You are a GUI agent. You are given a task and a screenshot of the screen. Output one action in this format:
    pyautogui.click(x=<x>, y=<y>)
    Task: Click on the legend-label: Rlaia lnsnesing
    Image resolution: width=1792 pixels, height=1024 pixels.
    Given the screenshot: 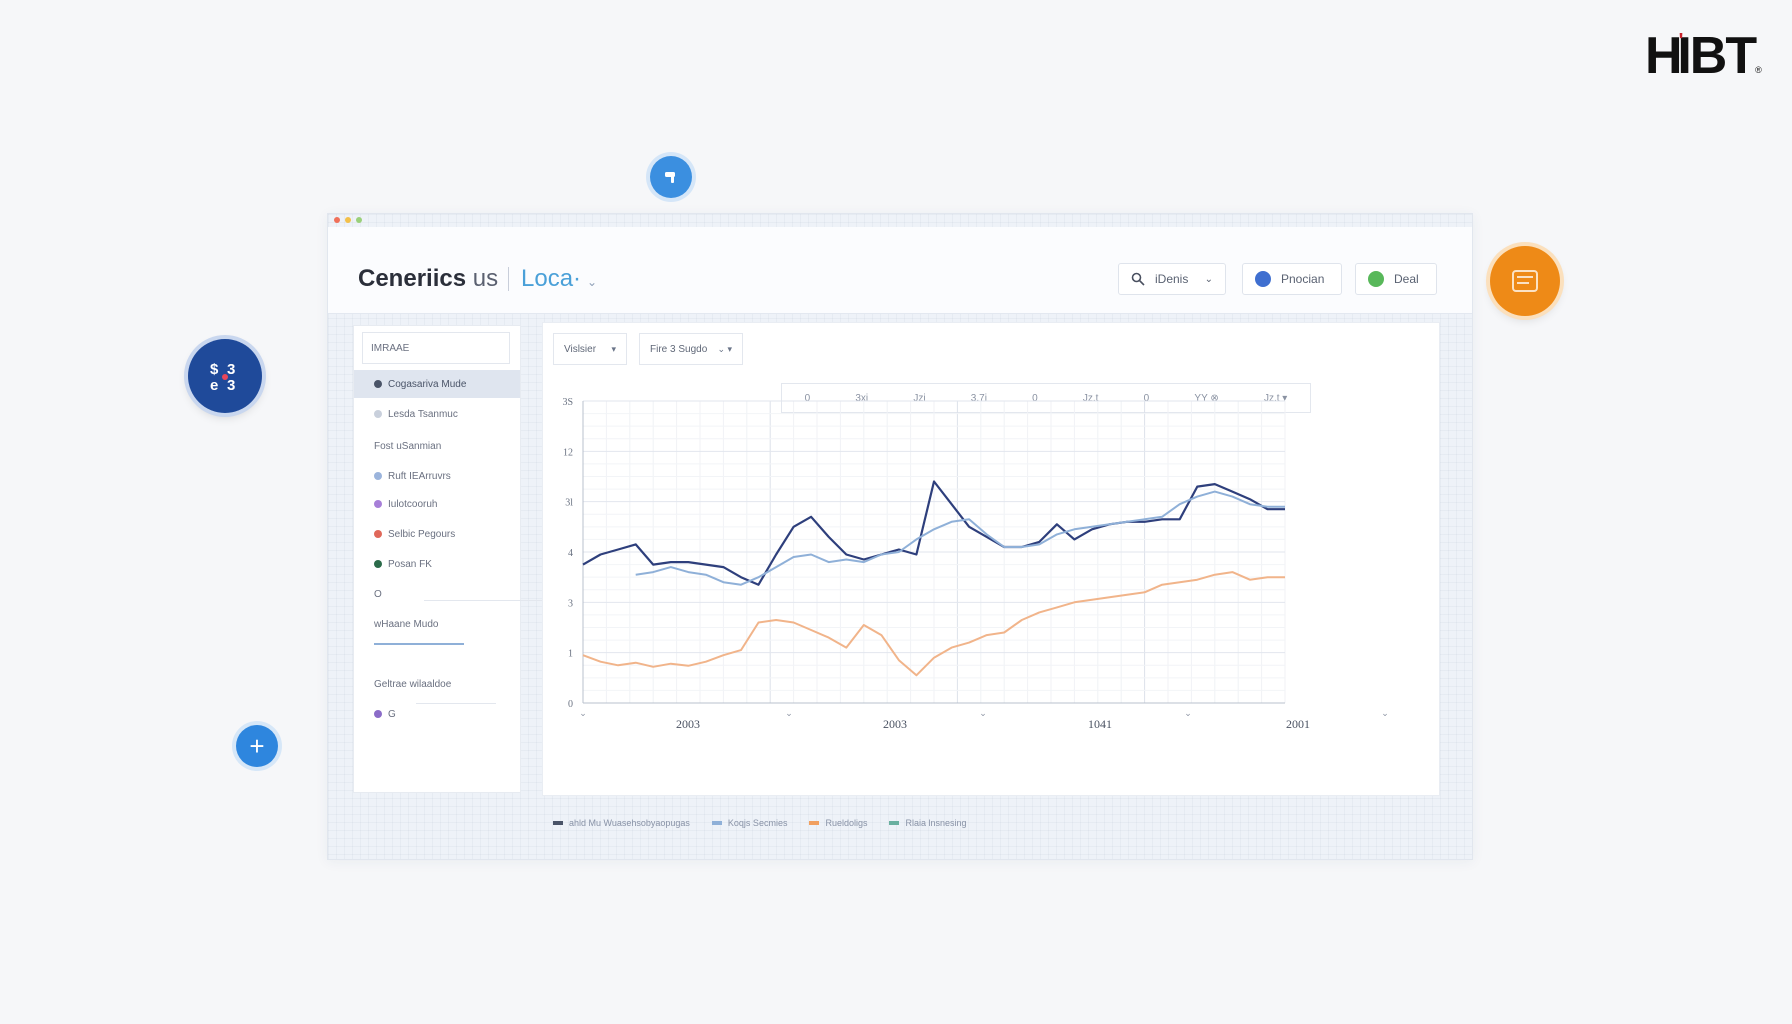 What is the action you would take?
    pyautogui.click(x=936, y=823)
    